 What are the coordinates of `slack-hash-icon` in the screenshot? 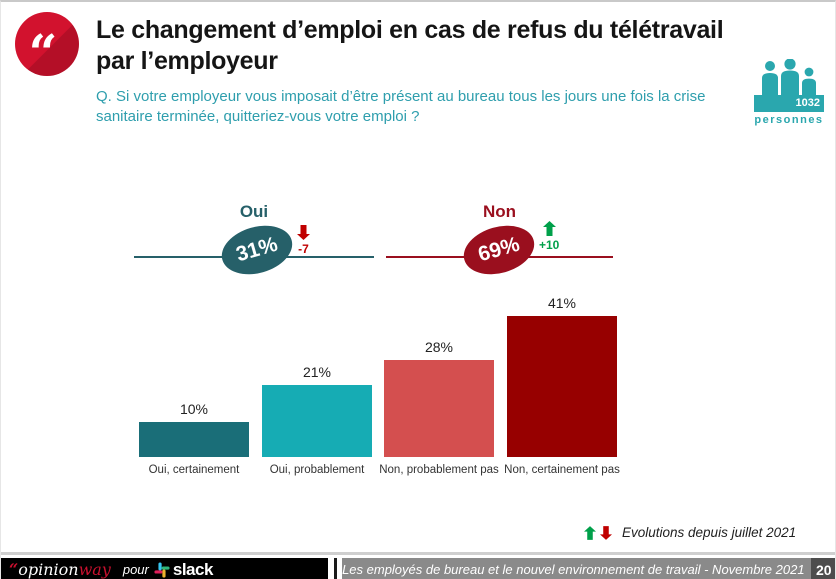 It's located at (162, 569).